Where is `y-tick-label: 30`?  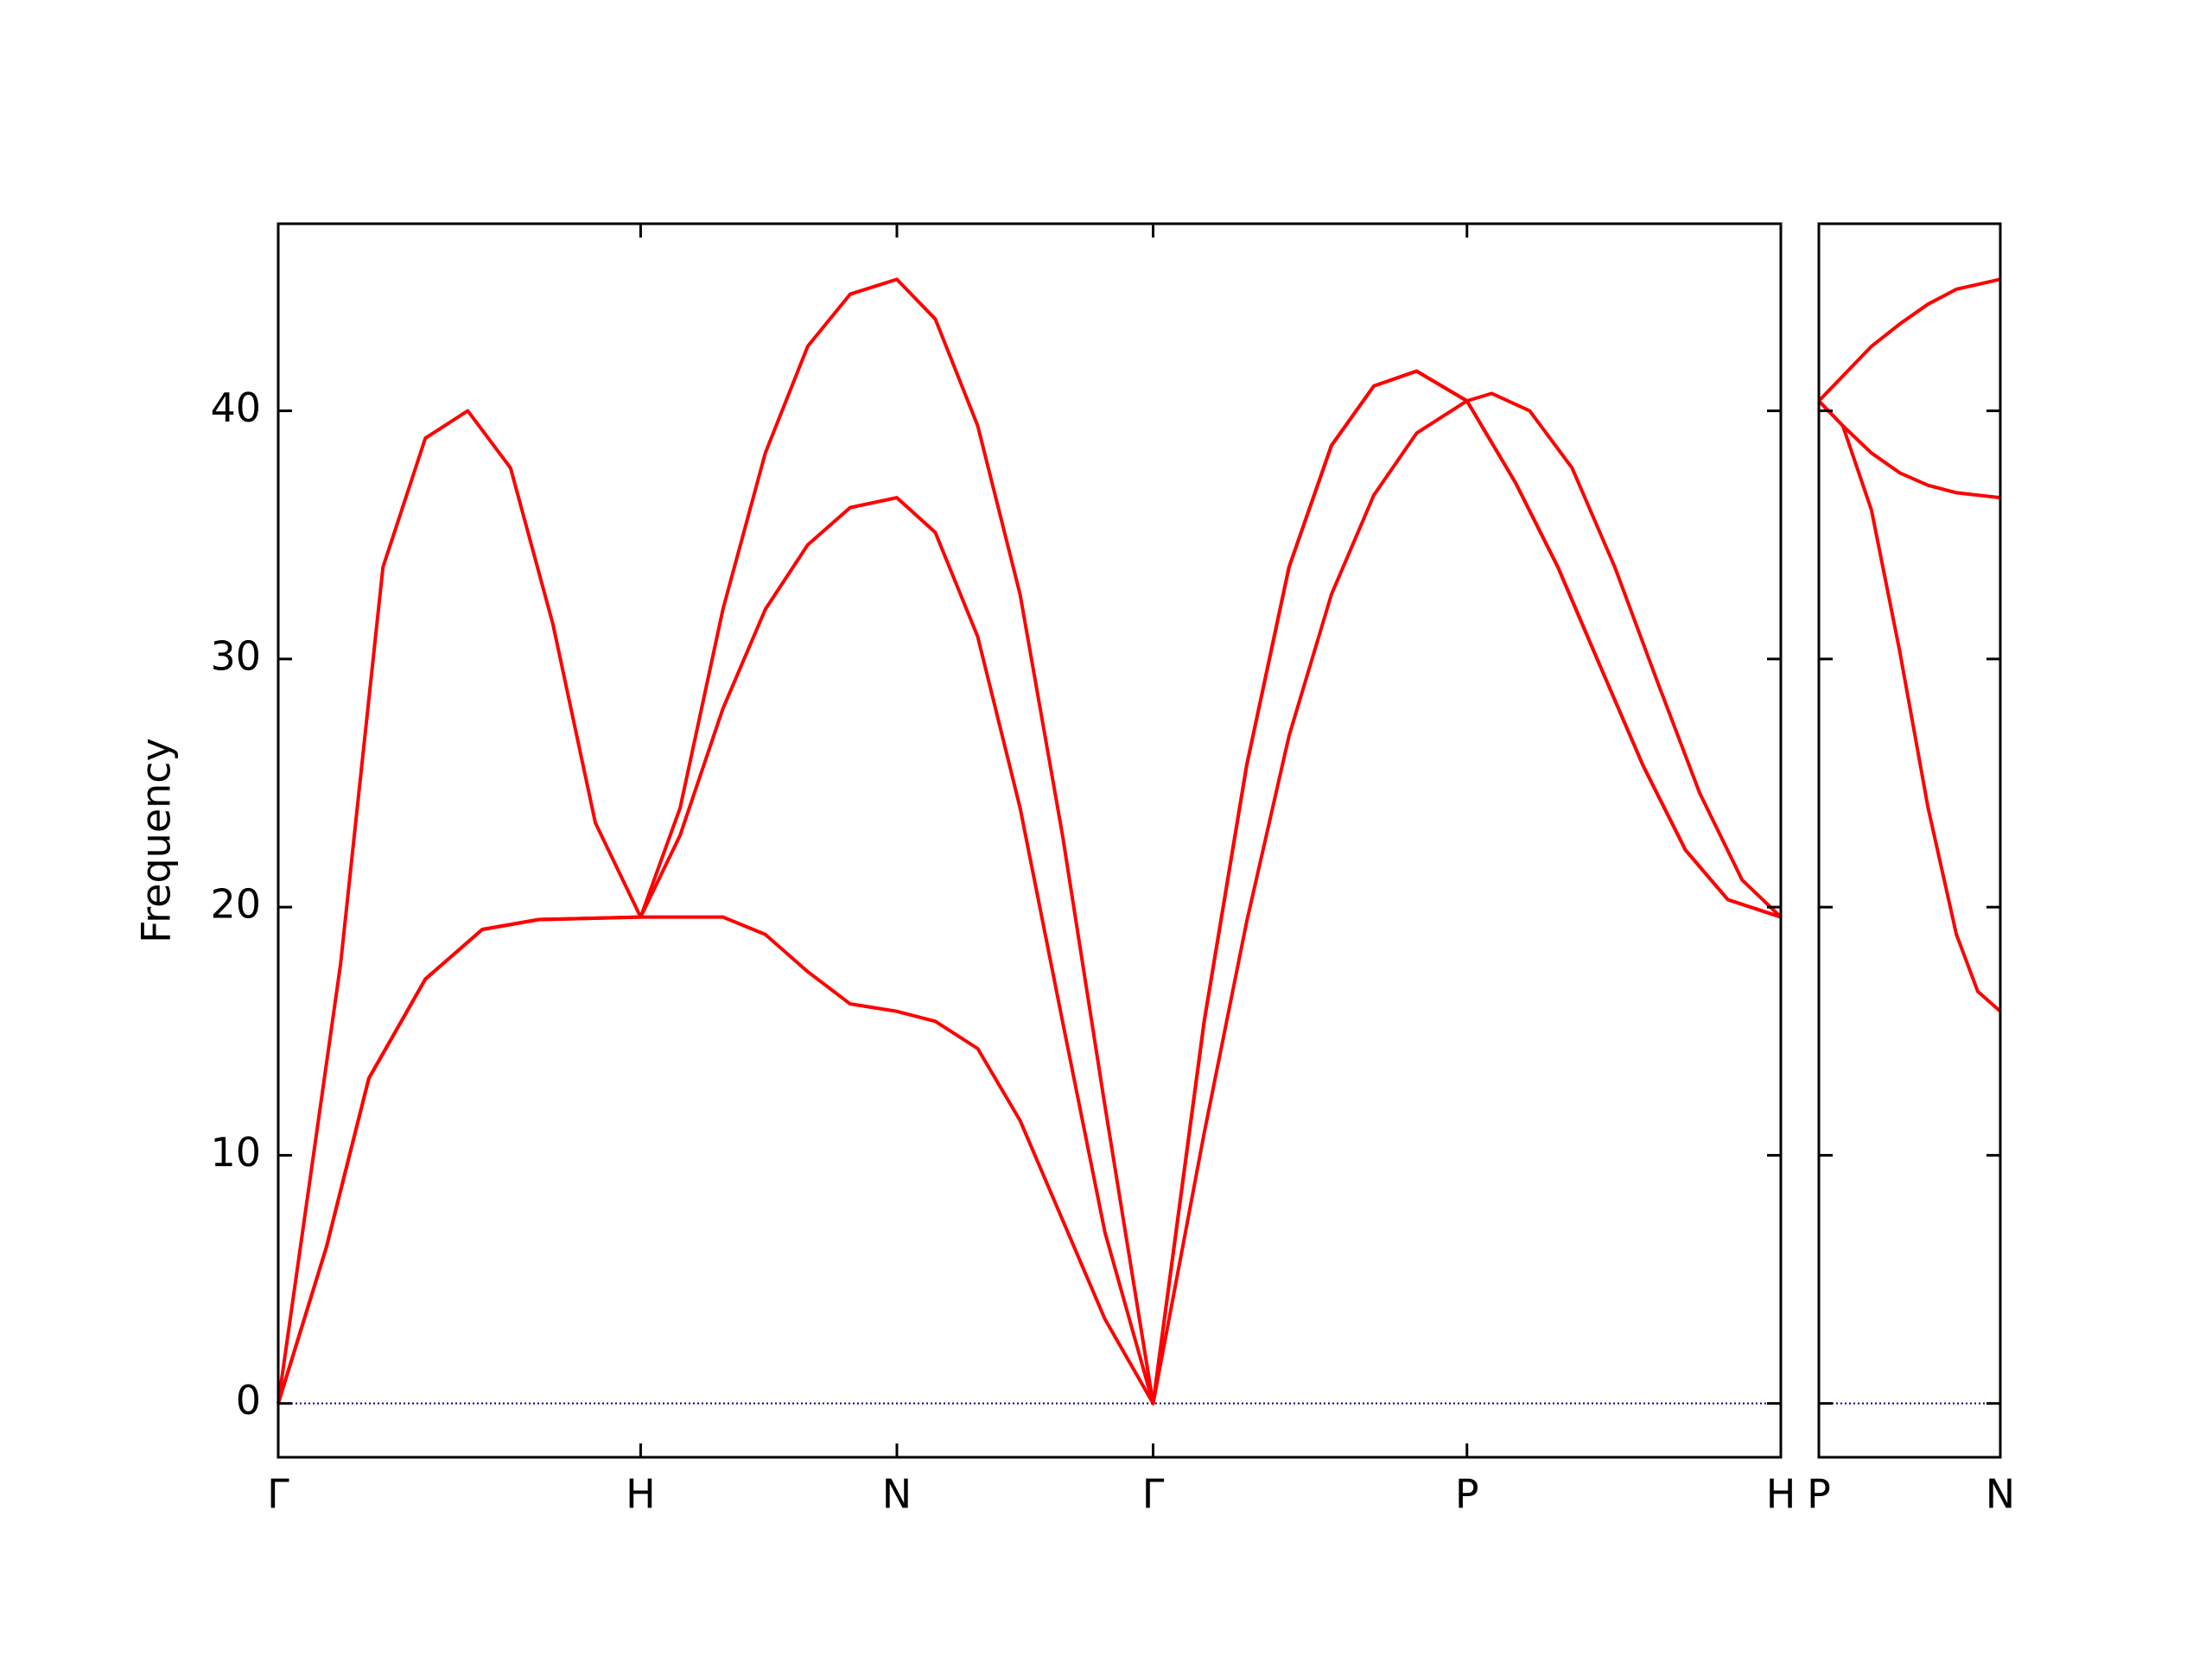
y-tick-label: 30 is located at coordinates (235, 655).